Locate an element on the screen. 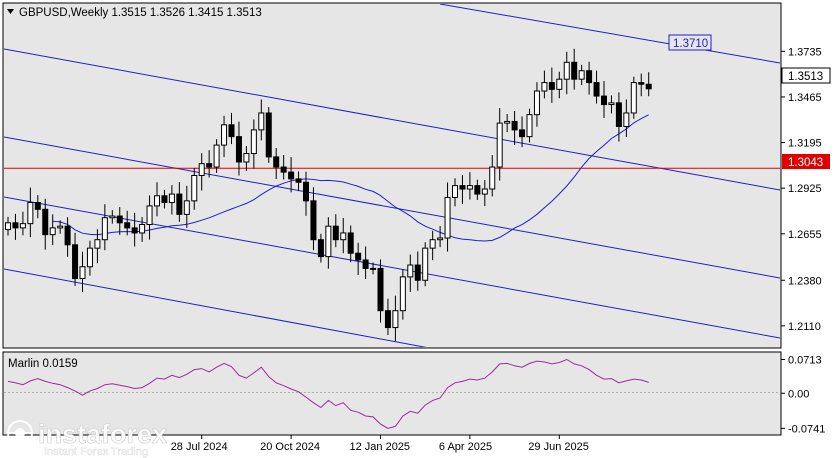  current-price-label: 1.3513 is located at coordinates (806, 75).